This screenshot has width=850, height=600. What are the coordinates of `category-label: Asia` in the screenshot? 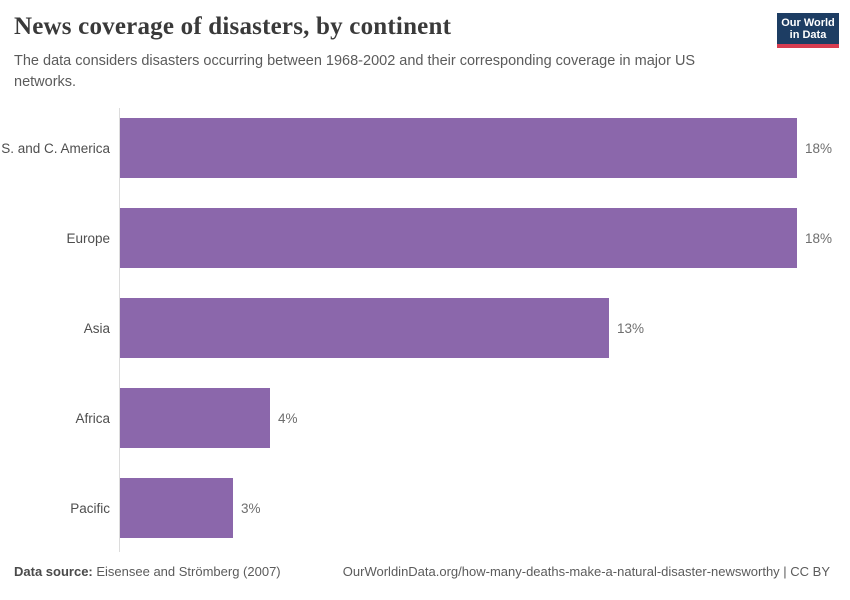 It's located at (96, 328).